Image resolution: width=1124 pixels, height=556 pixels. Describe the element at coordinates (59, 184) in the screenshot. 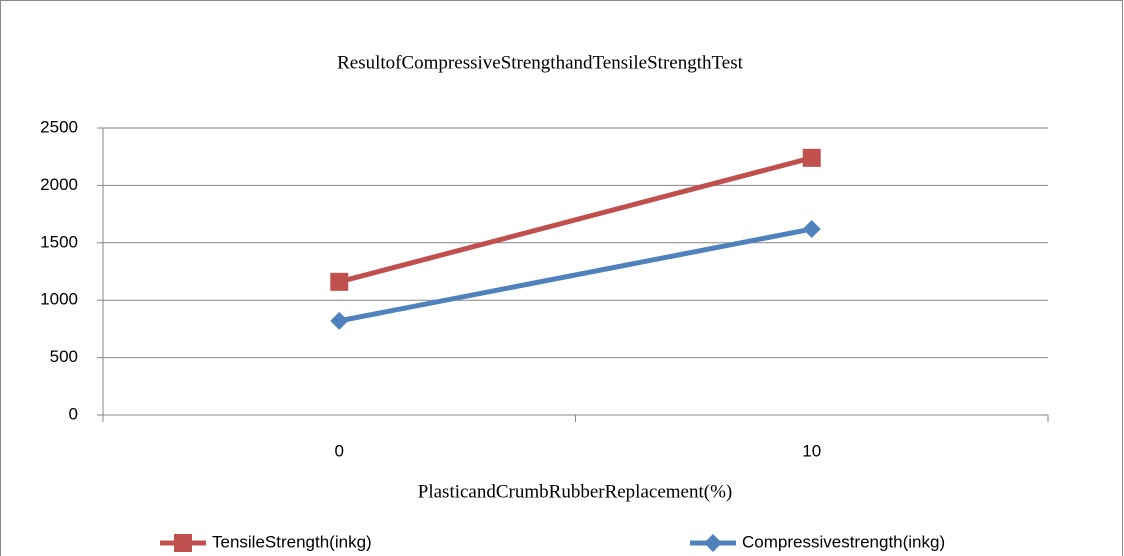

I see `y-tick-label: 2000` at that location.